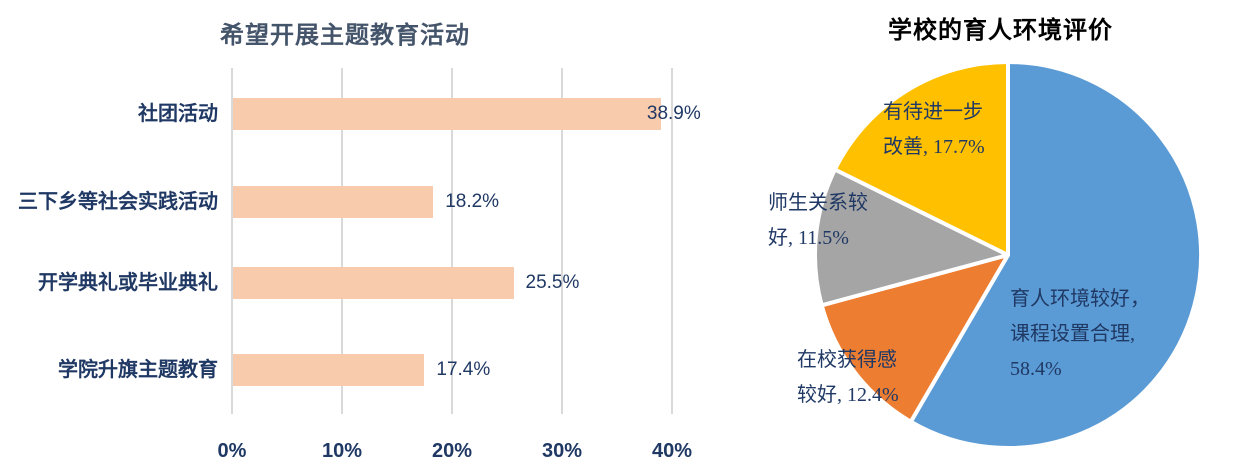 The height and width of the screenshot is (475, 1259). I want to click on x-axis-tick-label: 30%, so click(562, 451).